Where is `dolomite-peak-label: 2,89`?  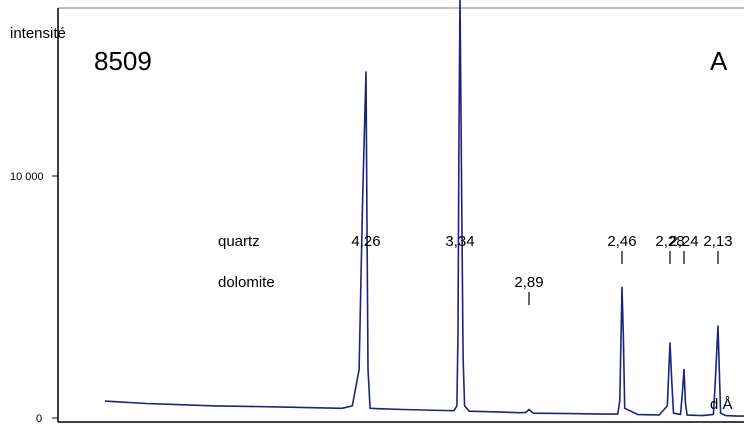
dolomite-peak-label: 2,89 is located at coordinates (528, 282).